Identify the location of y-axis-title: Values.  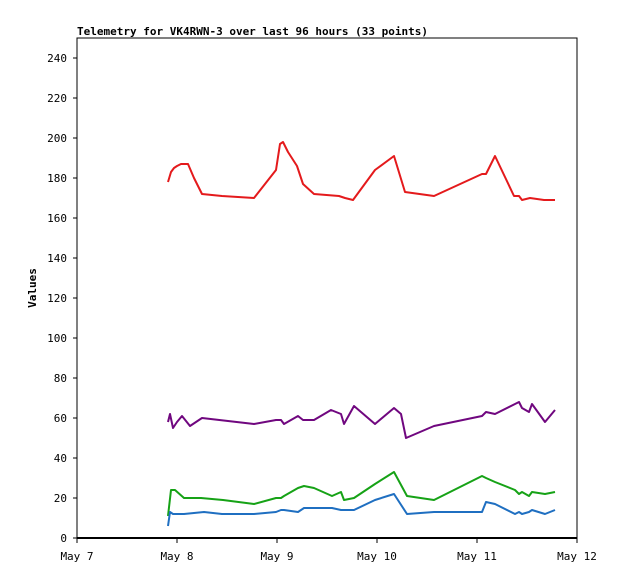
(32, 288).